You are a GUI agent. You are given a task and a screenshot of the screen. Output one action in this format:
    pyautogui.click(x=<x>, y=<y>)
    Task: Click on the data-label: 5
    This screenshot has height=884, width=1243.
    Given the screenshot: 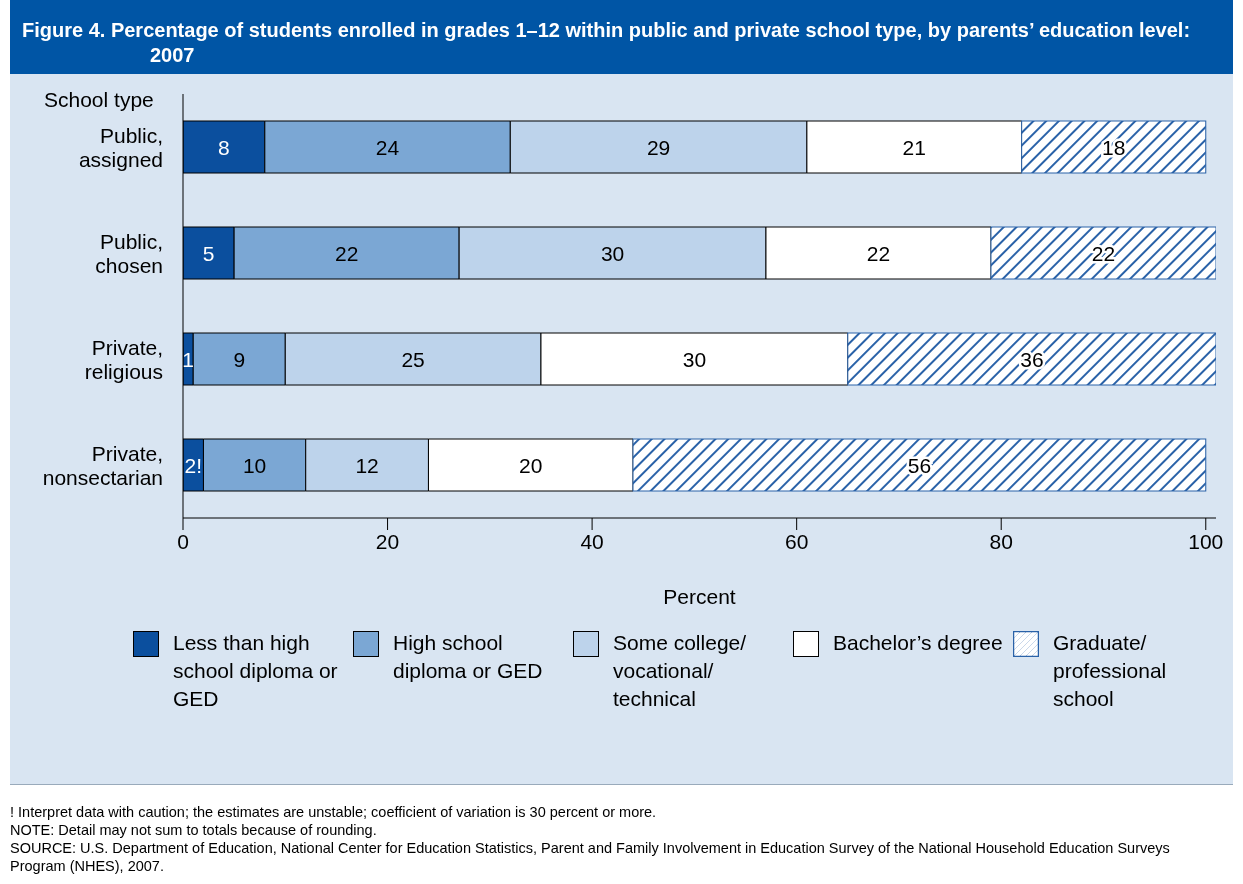 What is the action you would take?
    pyautogui.click(x=208, y=253)
    